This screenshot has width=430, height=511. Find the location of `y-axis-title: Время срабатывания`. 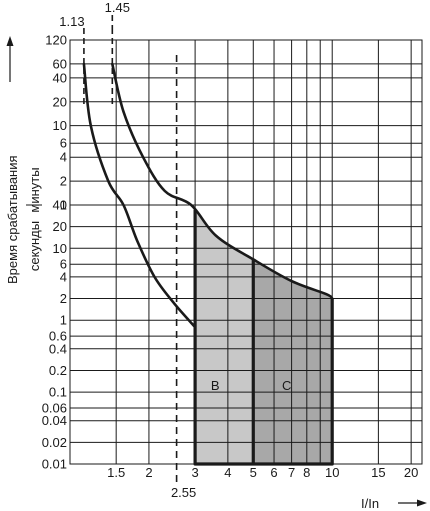

y-axis-title: Время срабатывания is located at coordinates (12, 219).